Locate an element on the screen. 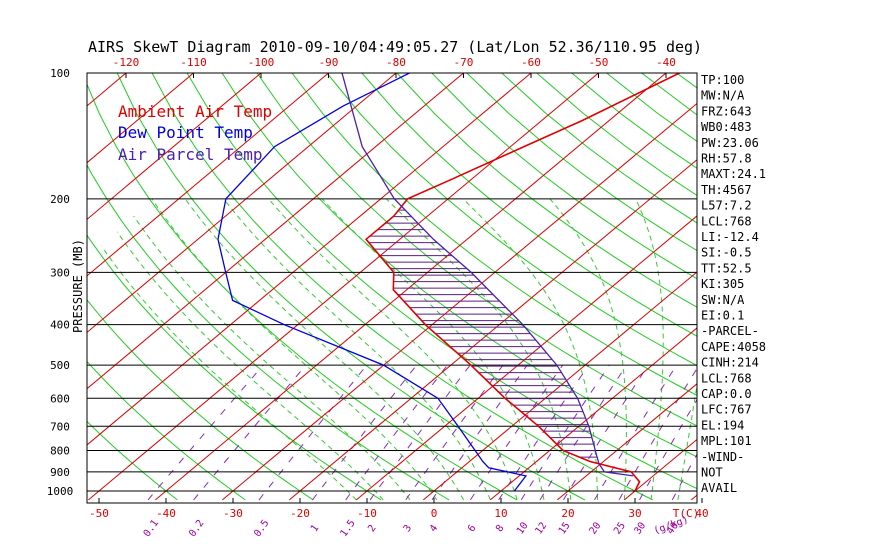 This screenshot has height=560, width=870. legend-dew-point-temp: Dew Point Temp is located at coordinates (185, 132).